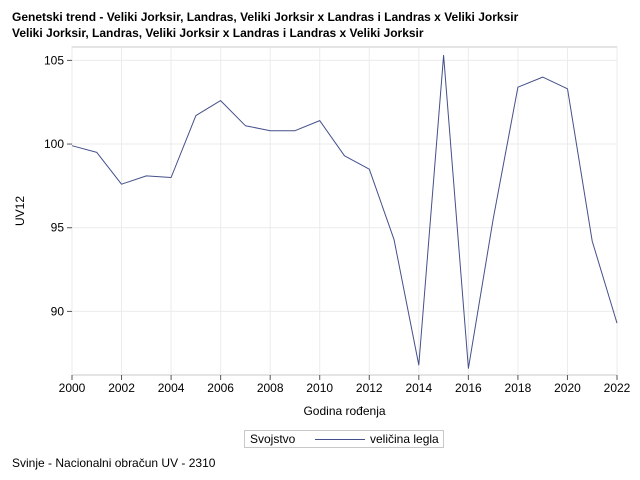 This screenshot has height=480, width=640. What do you see at coordinates (468, 388) in the screenshot?
I see `x-tick-label: 2016` at bounding box center [468, 388].